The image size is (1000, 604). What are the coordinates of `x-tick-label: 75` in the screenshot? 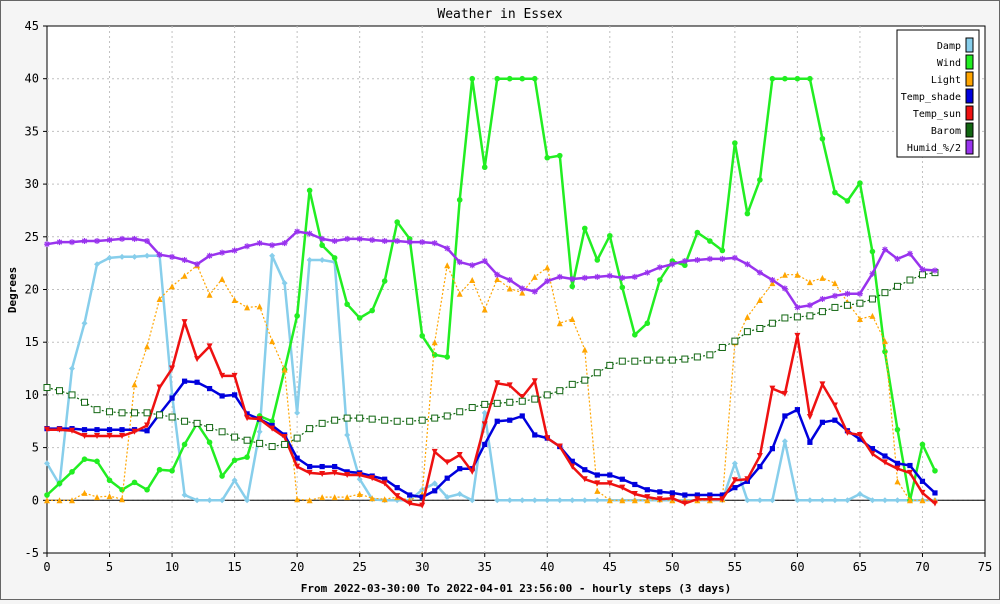 It's located at (985, 567).